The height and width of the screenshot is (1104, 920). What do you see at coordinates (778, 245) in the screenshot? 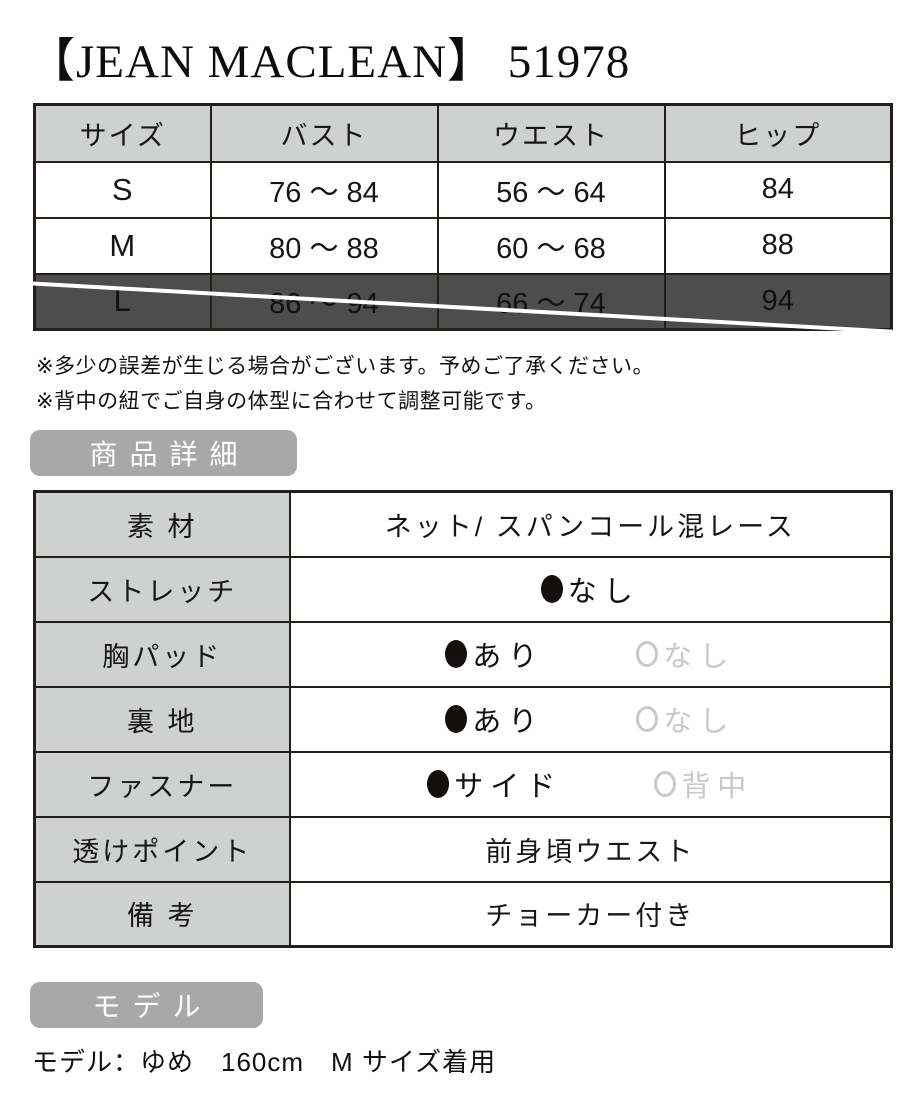
I see `hip-value: 88` at bounding box center [778, 245].